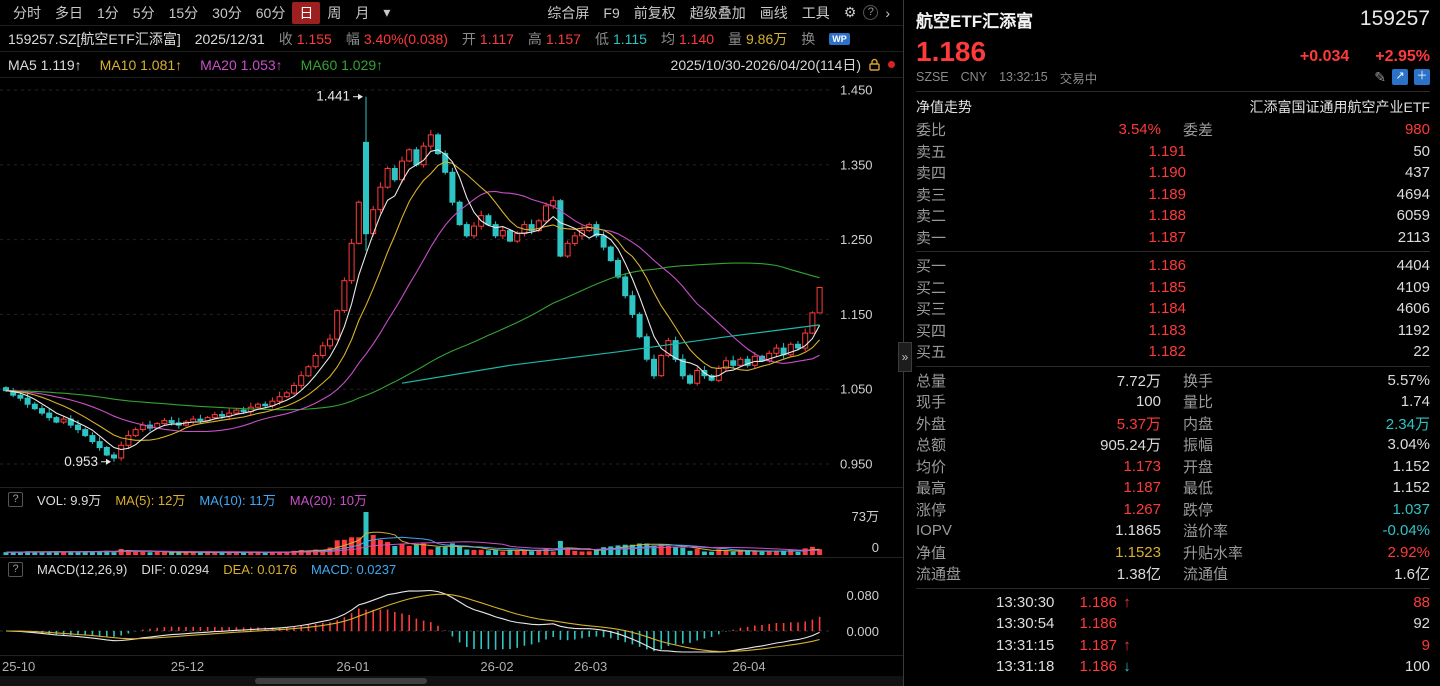 The image size is (1440, 686). What do you see at coordinates (108, 12) in the screenshot?
I see `period-tab-1min: 1分` at bounding box center [108, 12].